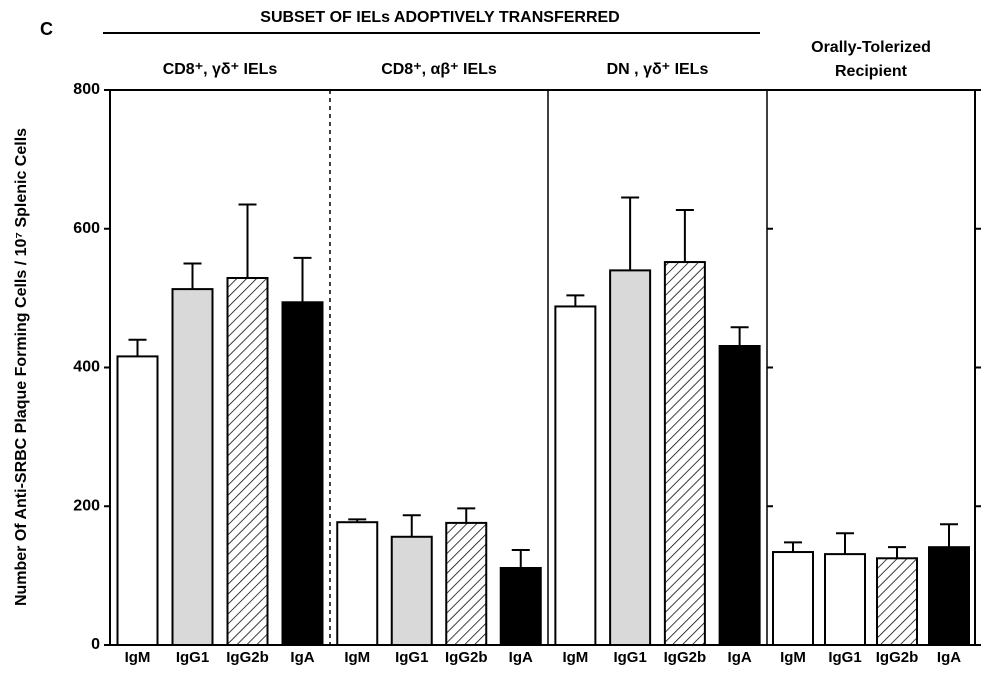 The image size is (981, 685). What do you see at coordinates (439, 69) in the screenshot?
I see `group-label: CD8⁺, αβ⁺ IELs` at bounding box center [439, 69].